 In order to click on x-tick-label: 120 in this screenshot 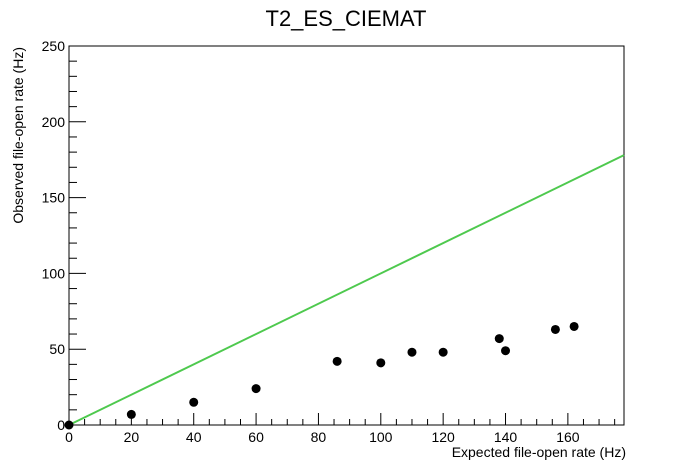, I will do `click(443, 437)`.